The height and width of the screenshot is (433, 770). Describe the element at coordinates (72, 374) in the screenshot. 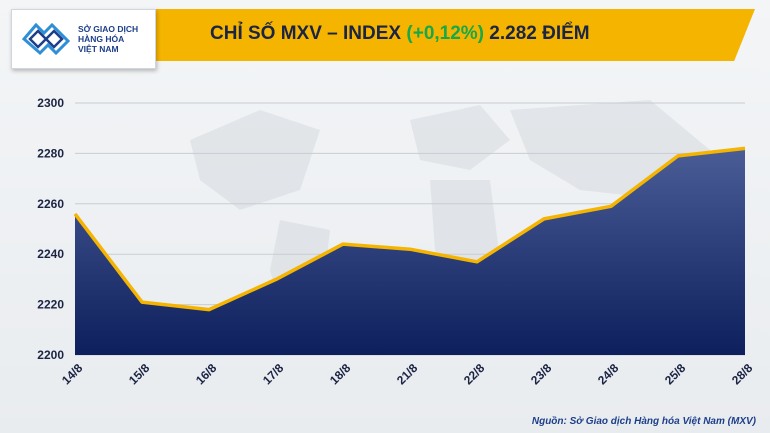

I see `x-tick-label: 14/8` at that location.